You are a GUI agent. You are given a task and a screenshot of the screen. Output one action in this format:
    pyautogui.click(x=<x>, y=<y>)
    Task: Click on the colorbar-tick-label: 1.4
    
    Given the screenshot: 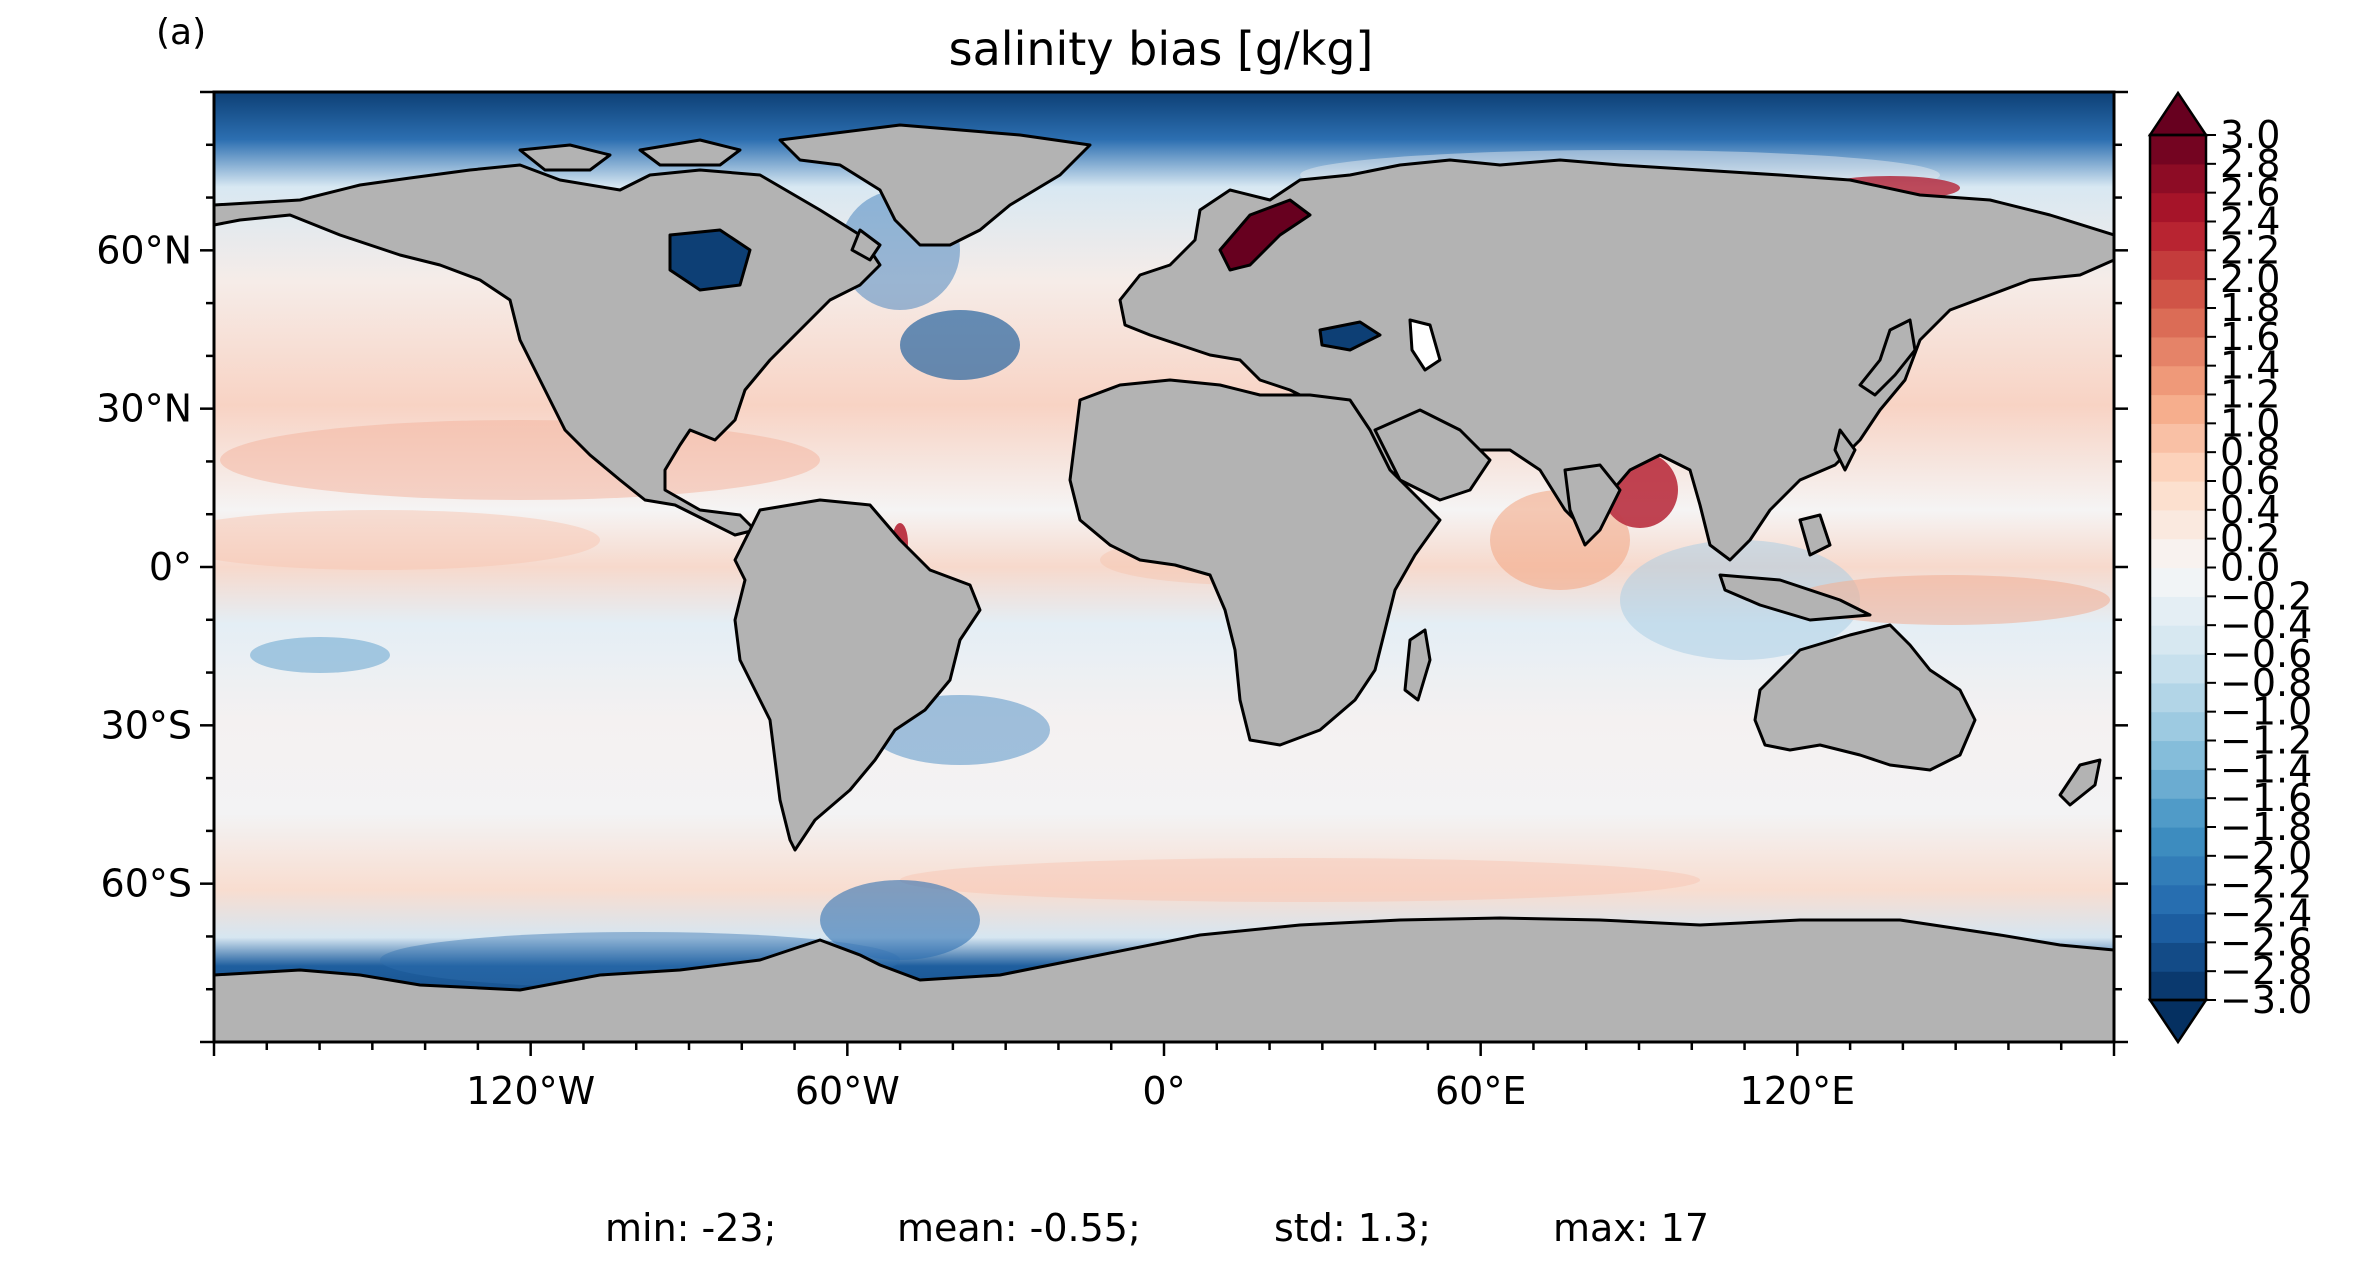 What is the action you would take?
    pyautogui.click(x=2250, y=366)
    